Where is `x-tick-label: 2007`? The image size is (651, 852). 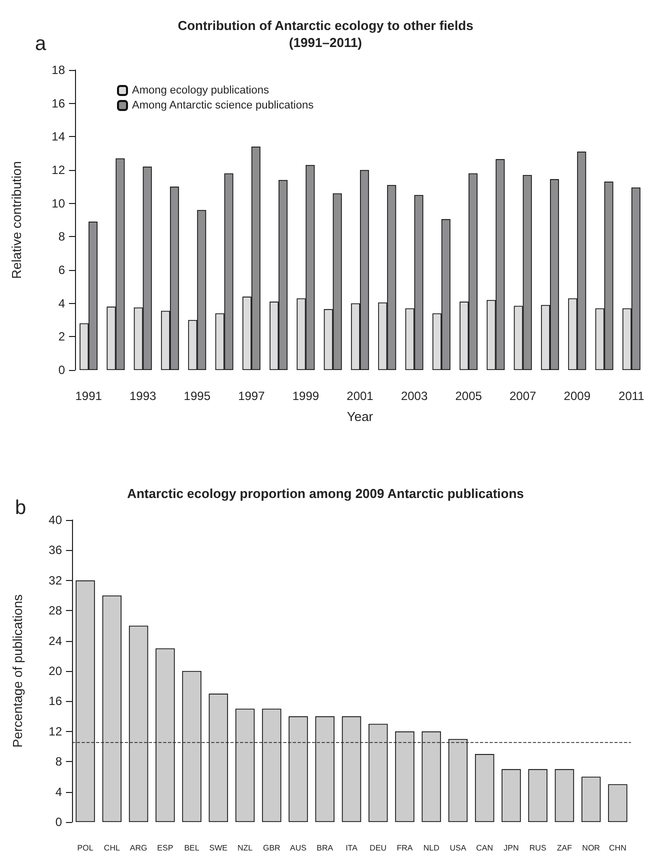 x-tick-label: 2007 is located at coordinates (523, 396).